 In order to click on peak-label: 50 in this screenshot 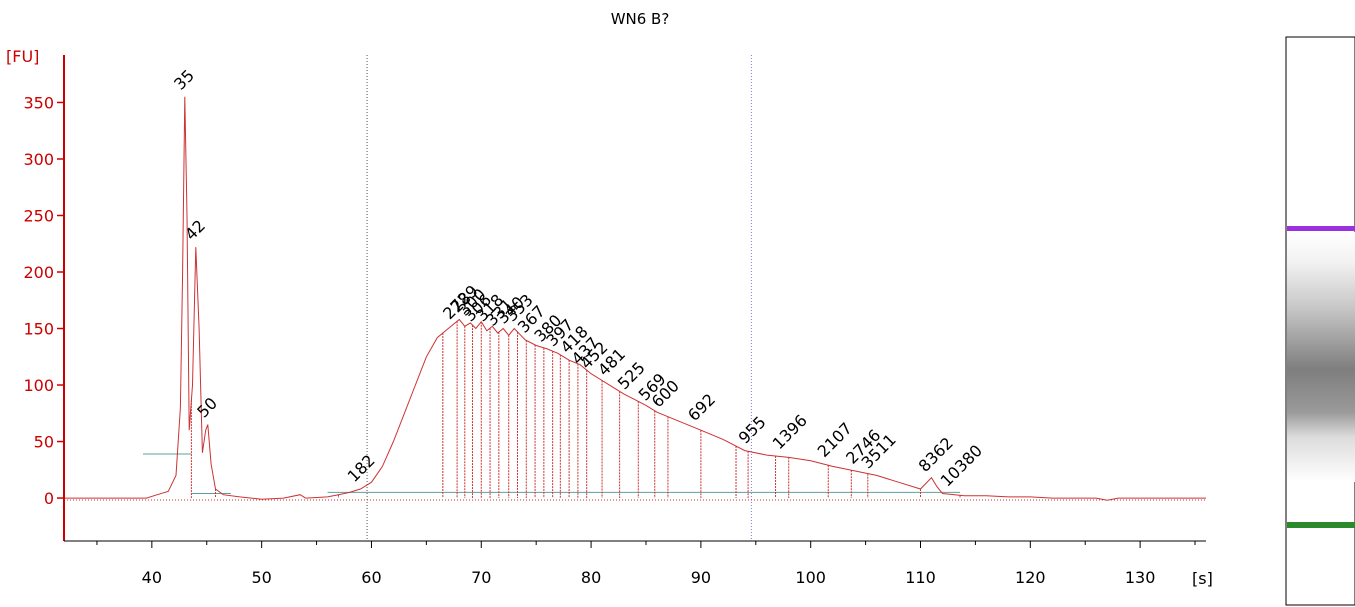, I will do `click(207, 408)`.